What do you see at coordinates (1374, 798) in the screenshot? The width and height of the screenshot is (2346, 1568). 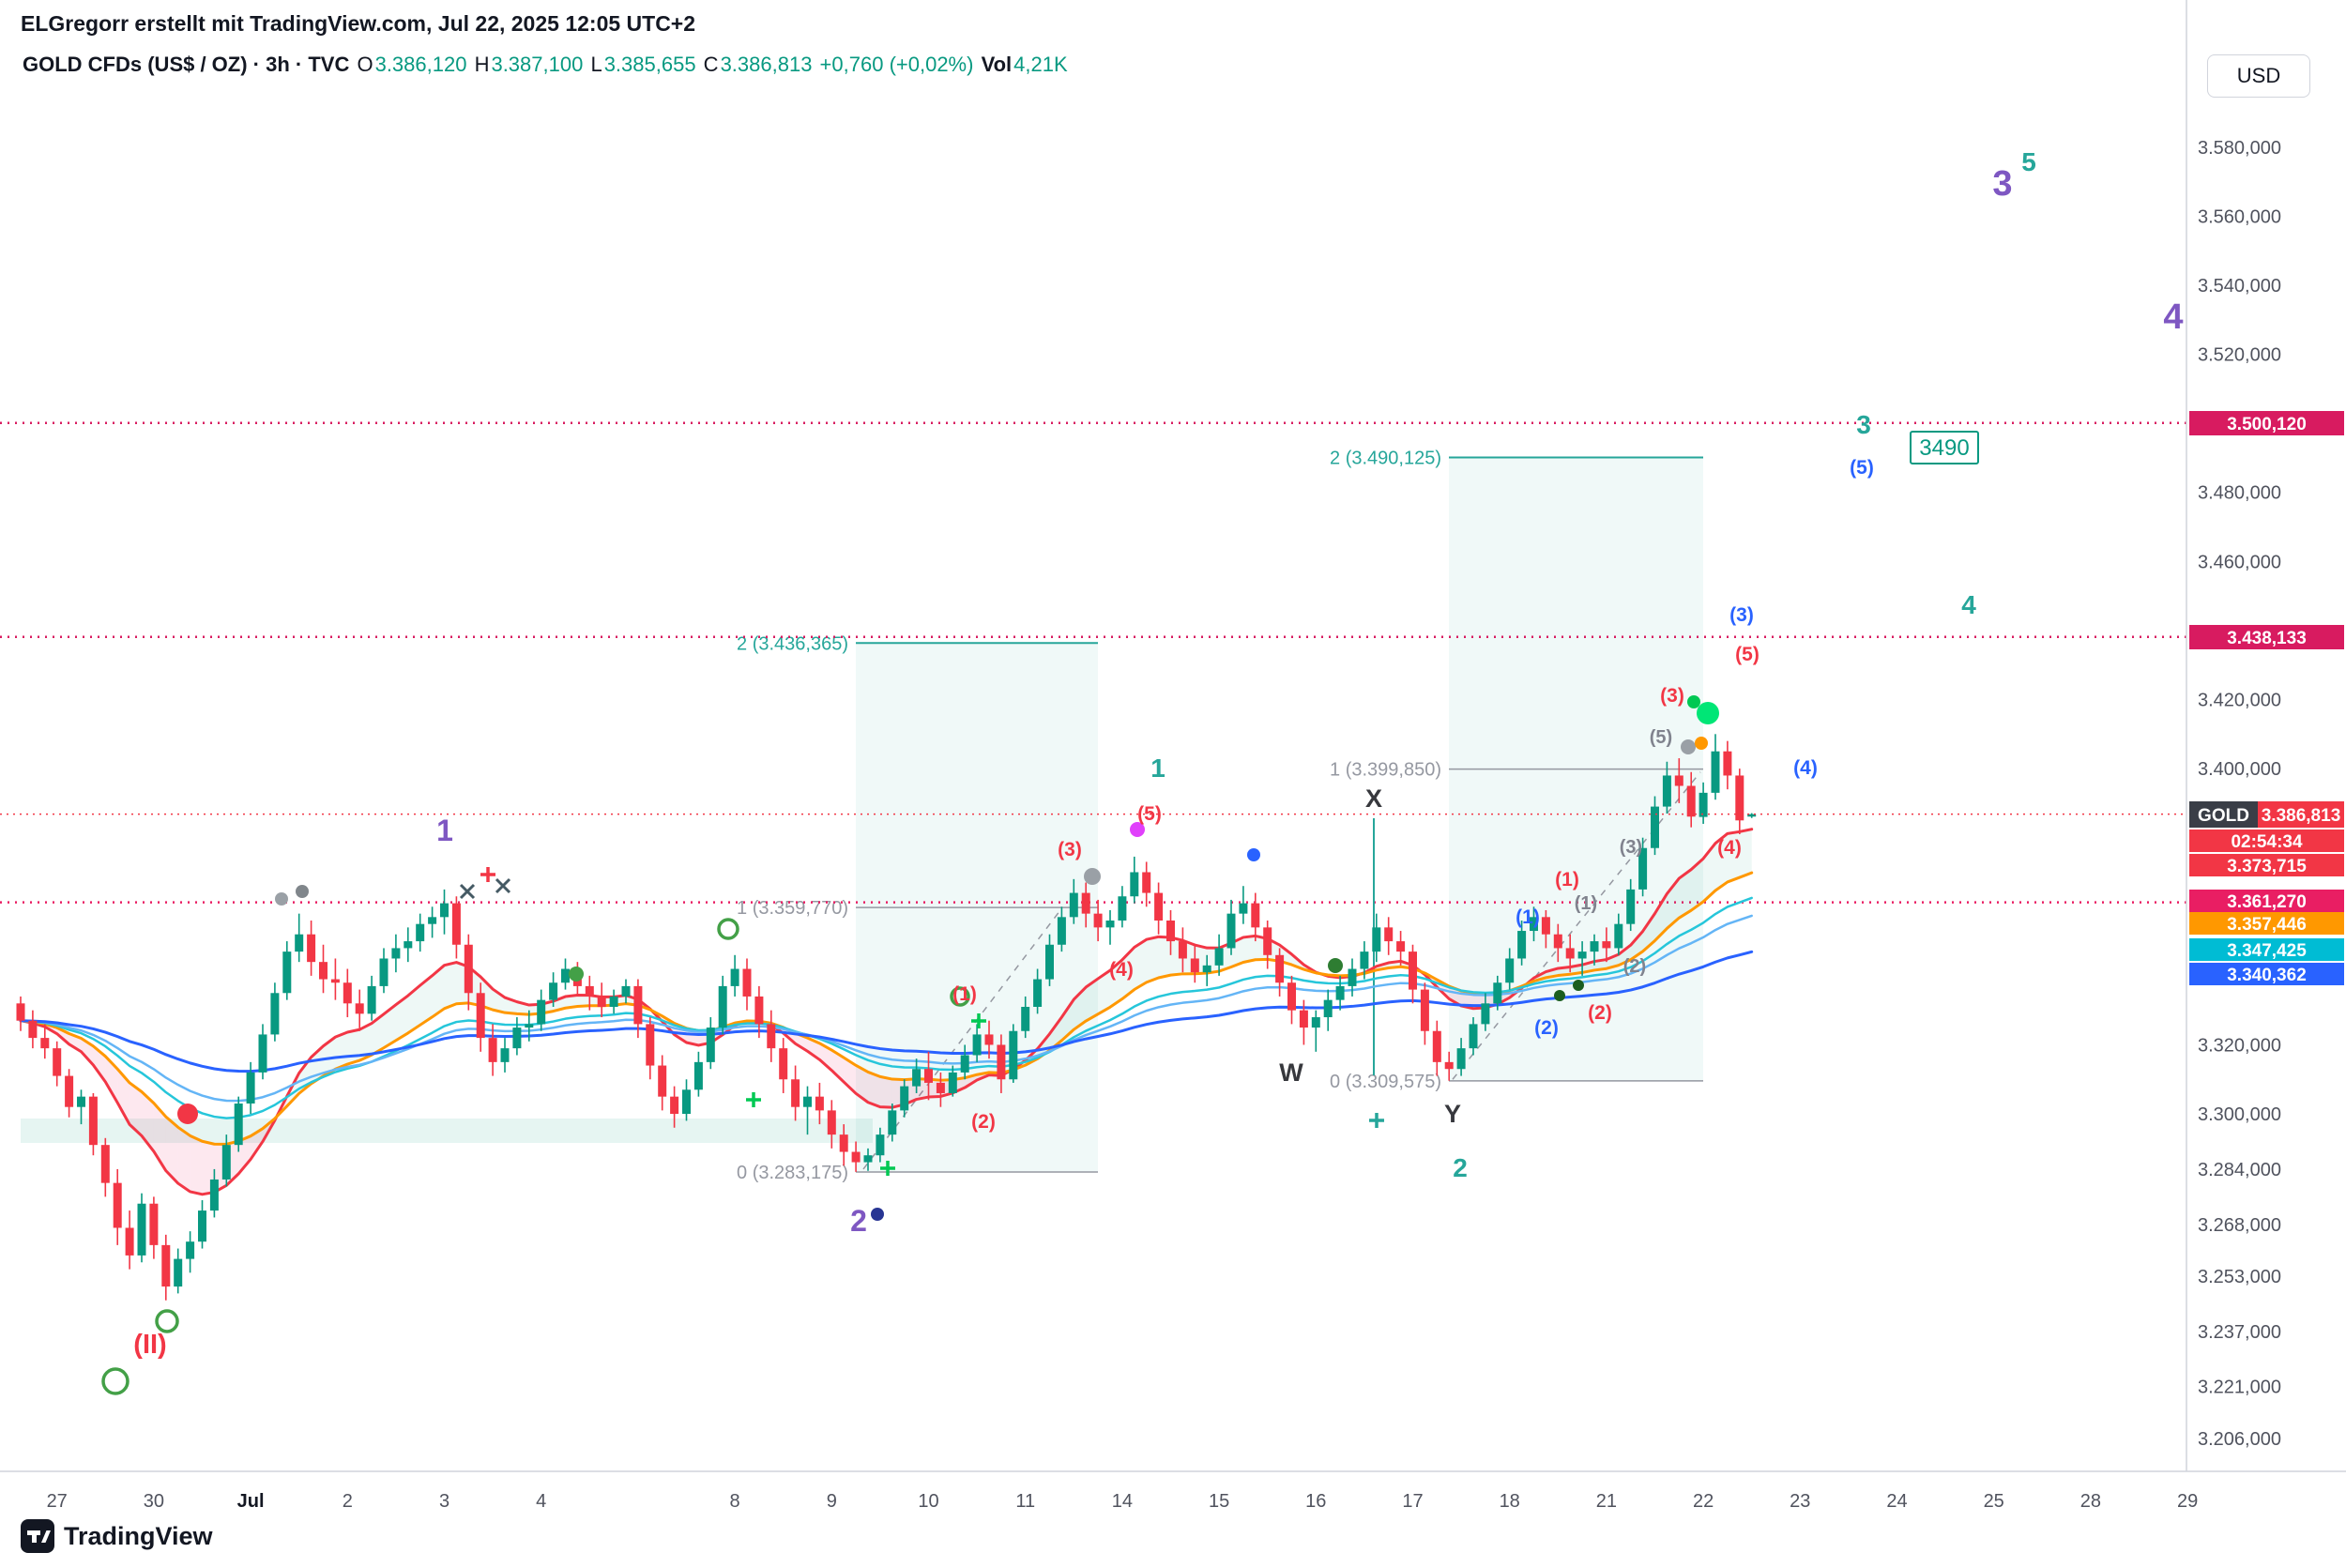 I see `svg-text: X` at bounding box center [1374, 798].